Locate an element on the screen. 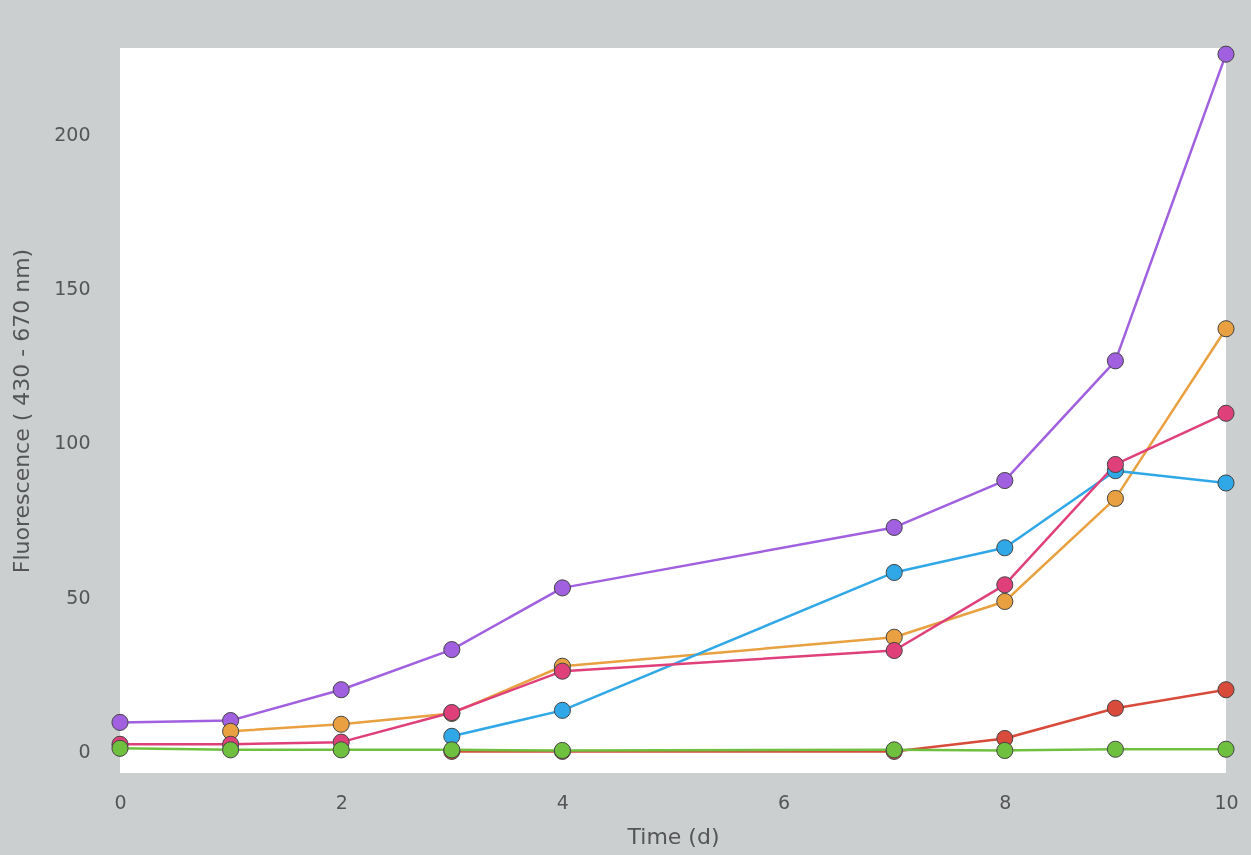 The image size is (1251, 855). x-tick-label: 10 is located at coordinates (1226, 801).